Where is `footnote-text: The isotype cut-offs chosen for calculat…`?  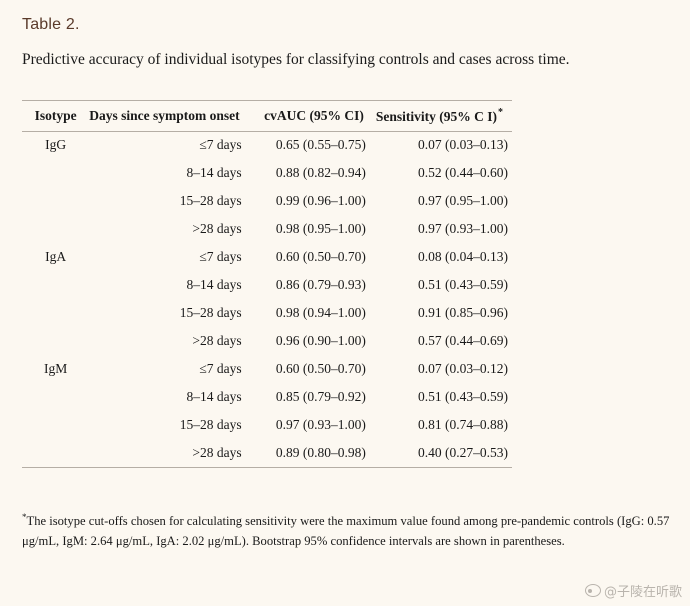
footnote-text: The isotype cut-offs chosen for calculat… is located at coordinates (346, 531).